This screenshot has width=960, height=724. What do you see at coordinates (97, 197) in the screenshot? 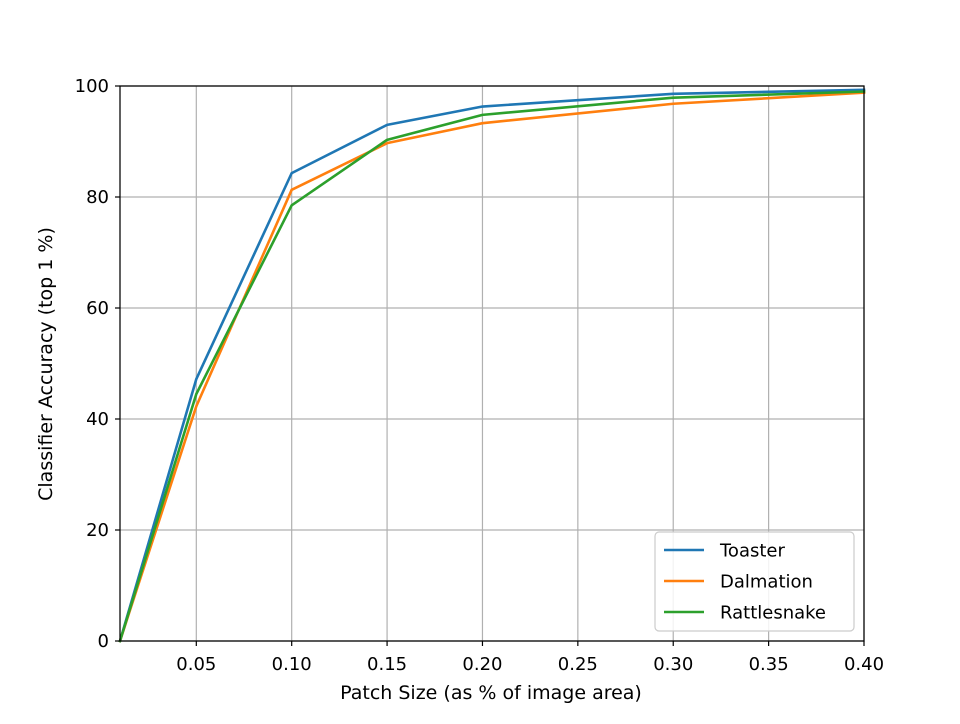
I see `y-tick-label: 80` at bounding box center [97, 197].